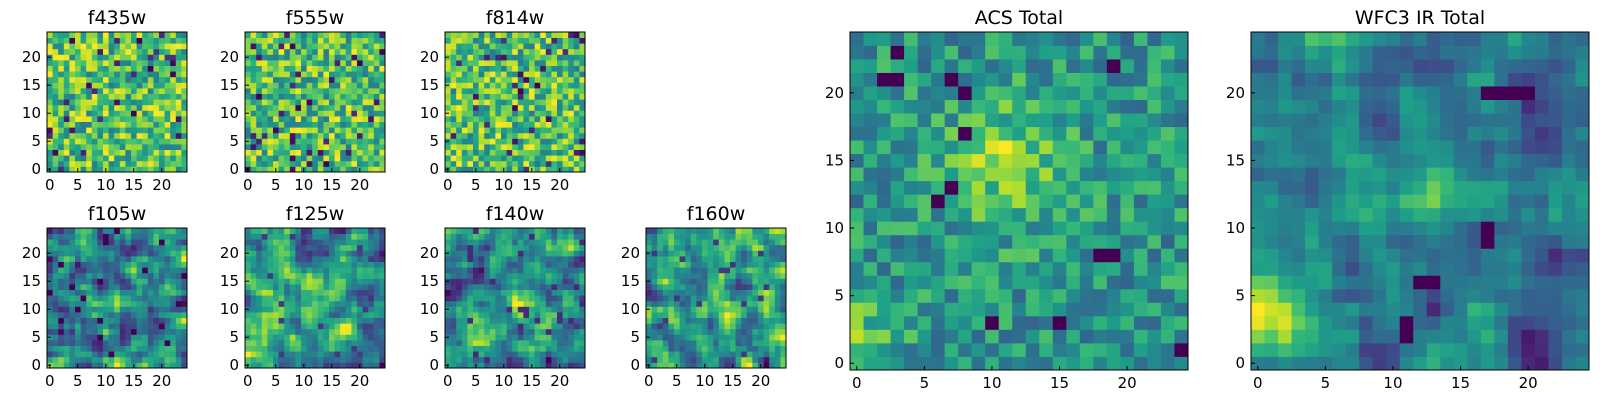 The image size is (1600, 400). Describe the element at coordinates (732, 381) in the screenshot. I see `x-tick-label: 15` at that location.